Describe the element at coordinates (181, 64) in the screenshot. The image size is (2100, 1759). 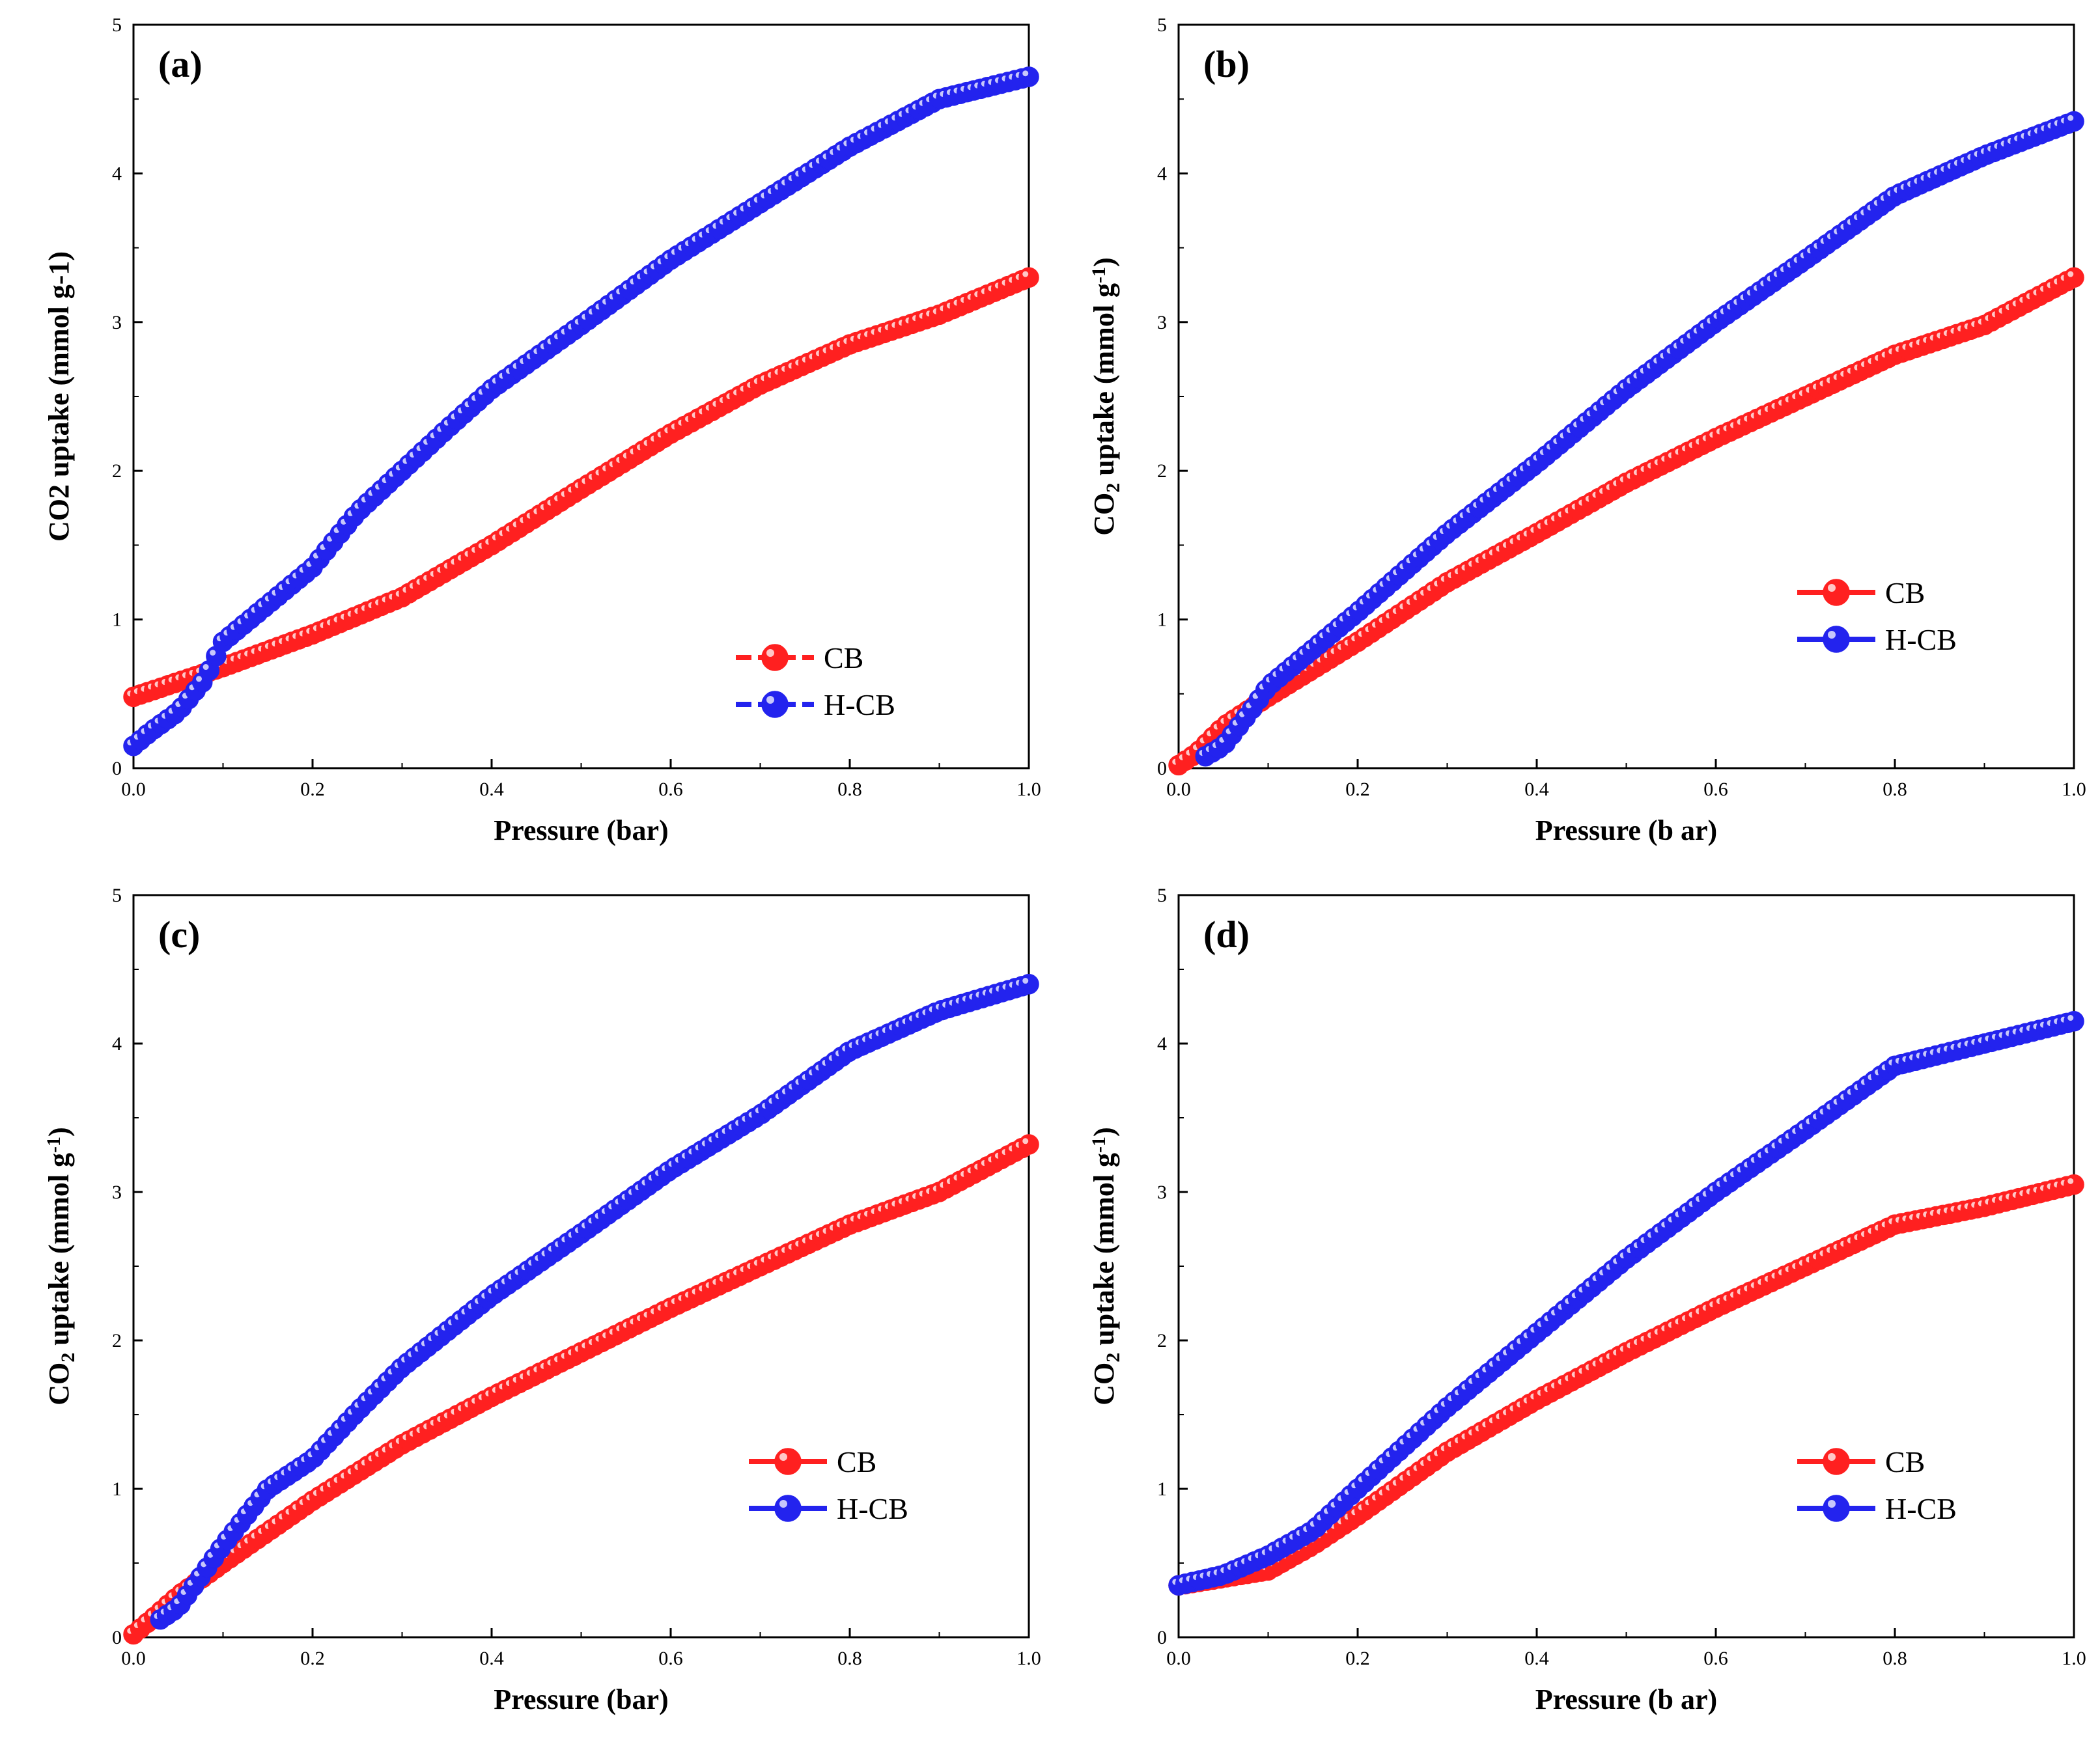
I see `panel-label: (a)` at that location.